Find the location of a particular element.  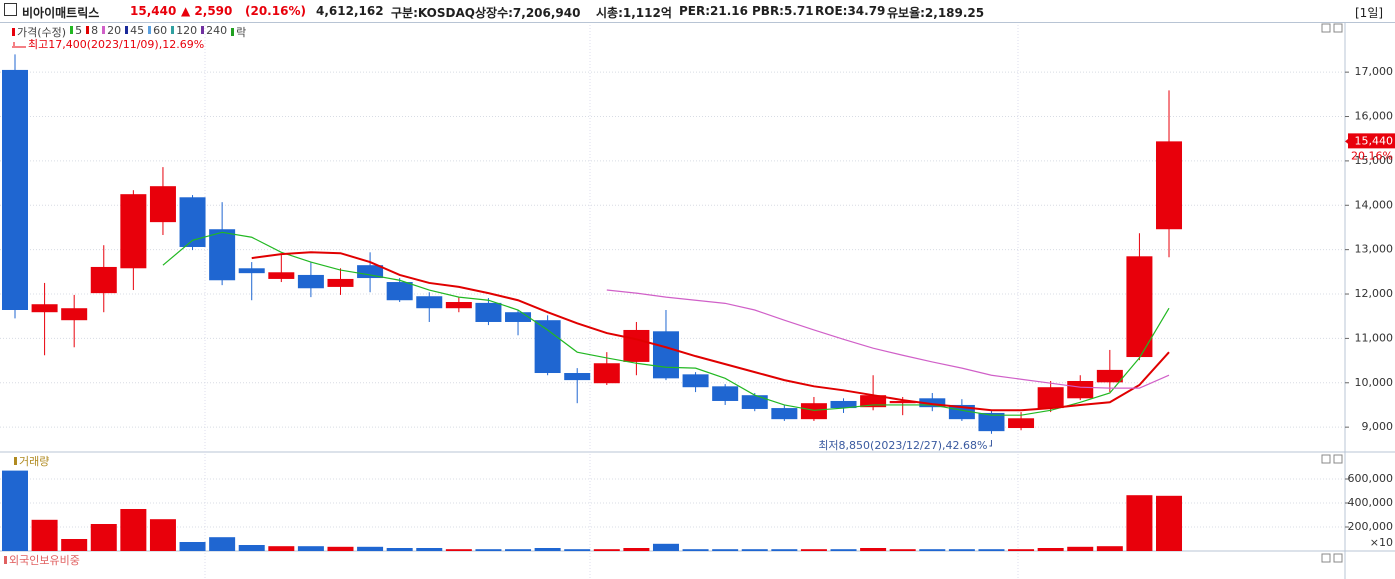

legend-item: 60 is located at coordinates (157, 32).